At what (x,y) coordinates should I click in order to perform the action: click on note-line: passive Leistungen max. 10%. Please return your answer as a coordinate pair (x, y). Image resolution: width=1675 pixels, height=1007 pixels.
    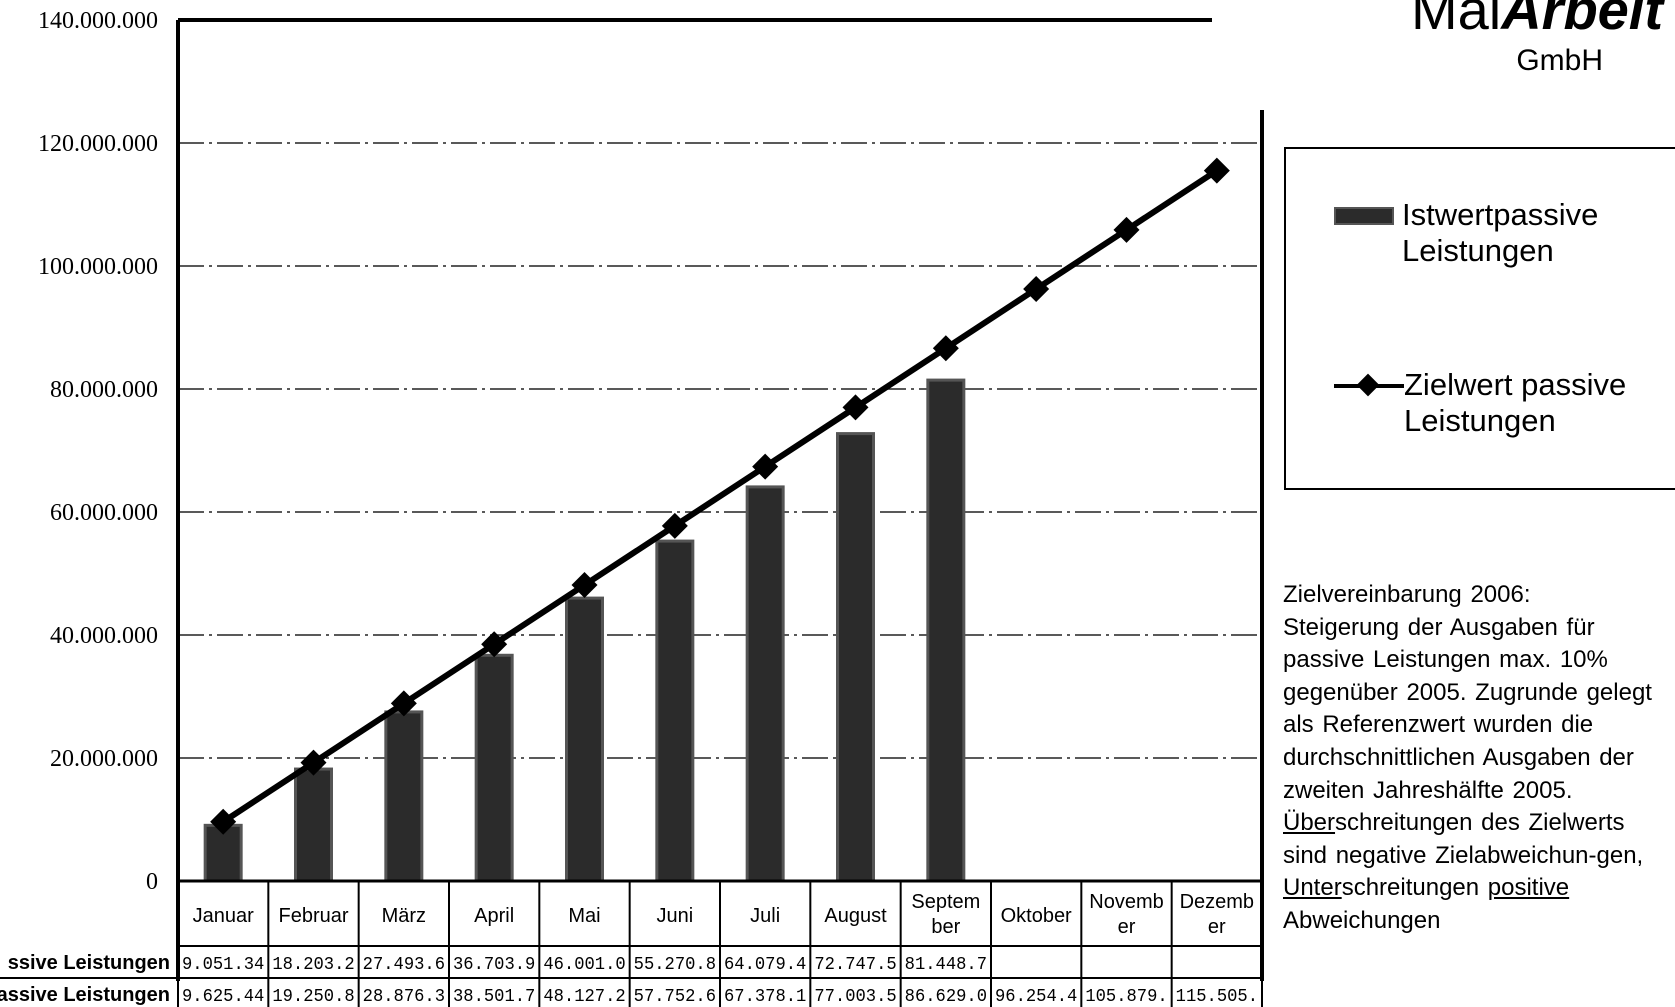
    Looking at the image, I should click on (1445, 660).